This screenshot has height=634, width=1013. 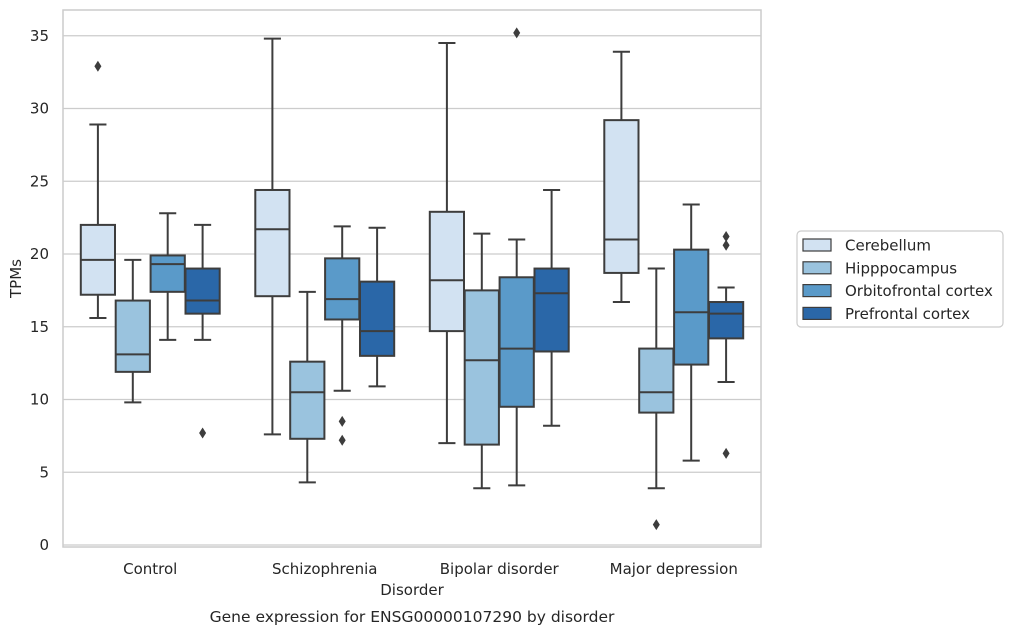 I want to click on legend-label: Prefrontal cortex, so click(x=907, y=314).